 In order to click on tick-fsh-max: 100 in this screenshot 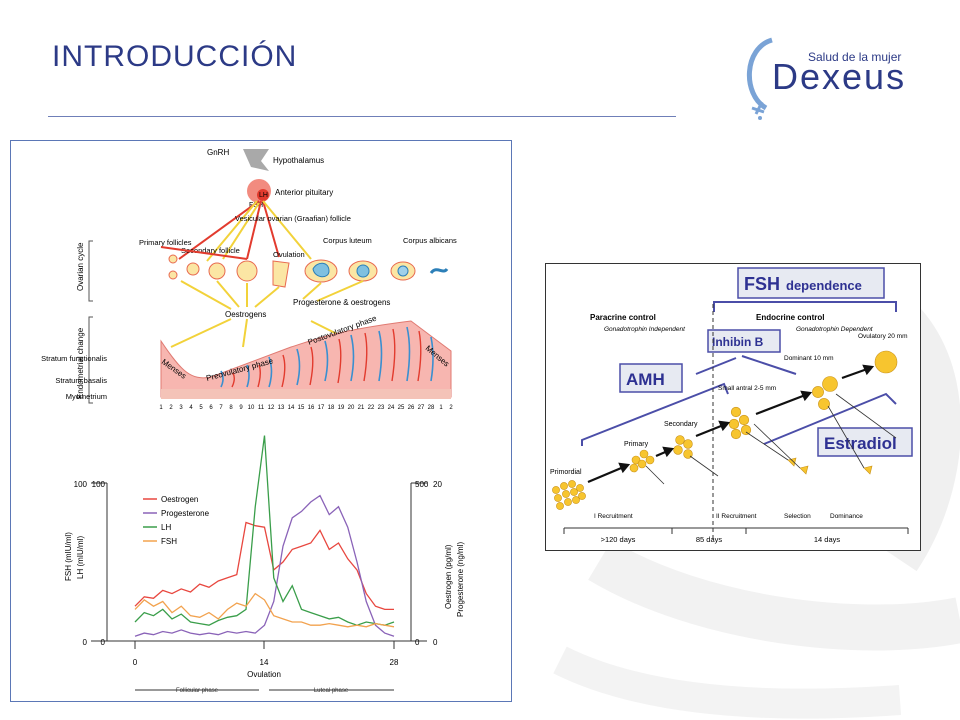, I will do `click(81, 484)`.